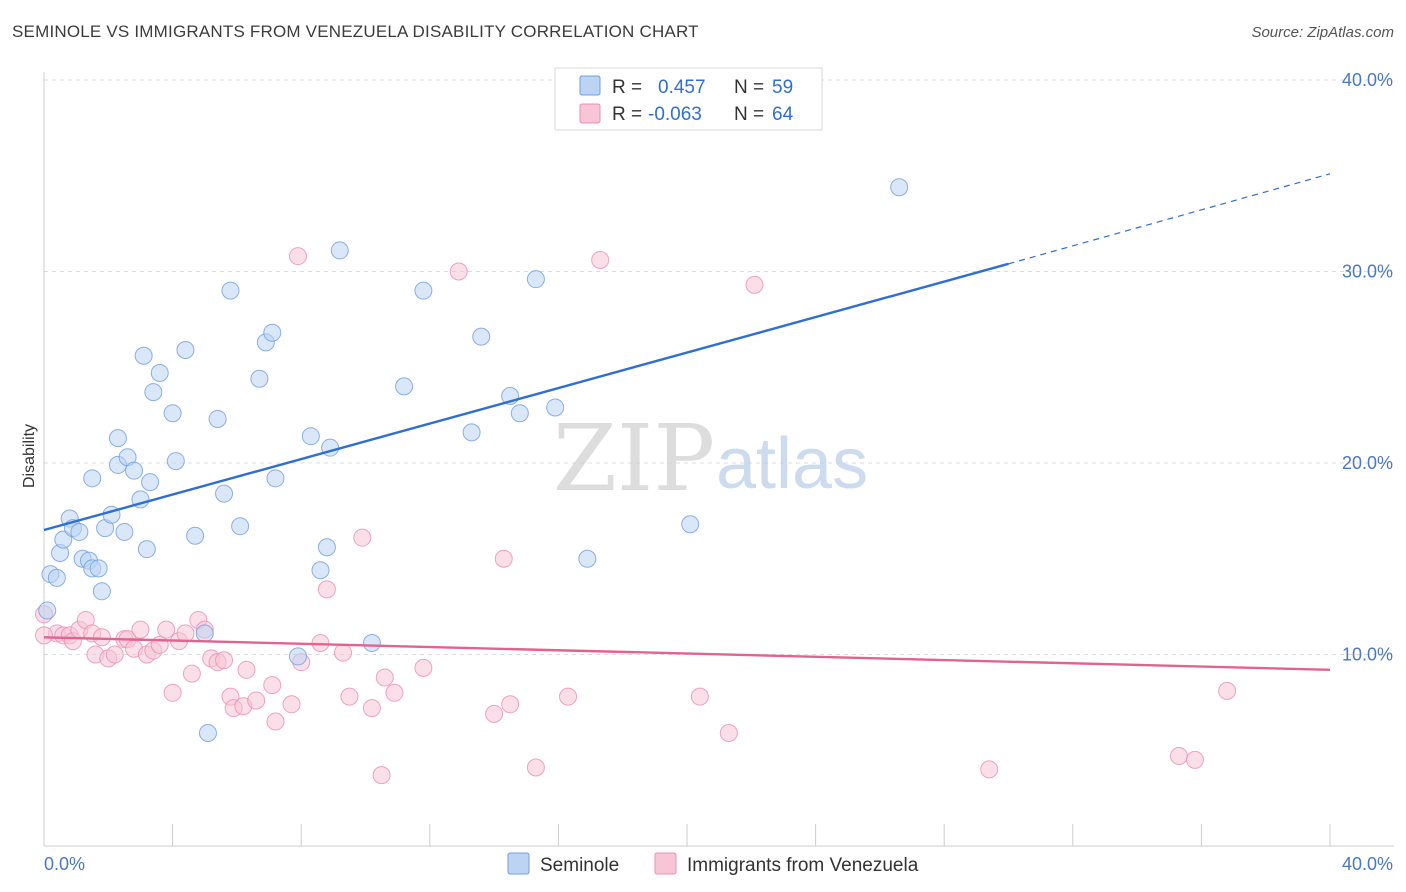  What do you see at coordinates (1367, 272) in the screenshot?
I see `y-tick-label-30: 30.0%` at bounding box center [1367, 272].